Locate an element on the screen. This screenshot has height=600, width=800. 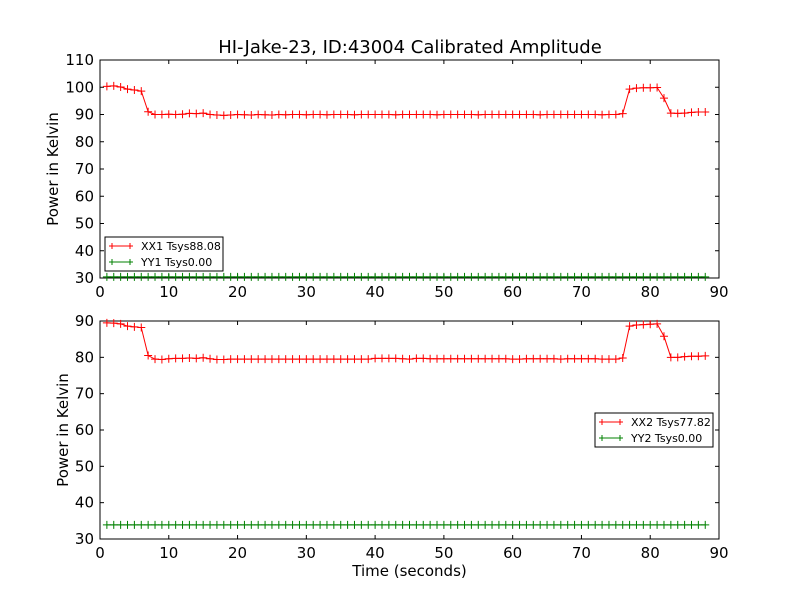
series-yy1 is located at coordinates (406, 276).